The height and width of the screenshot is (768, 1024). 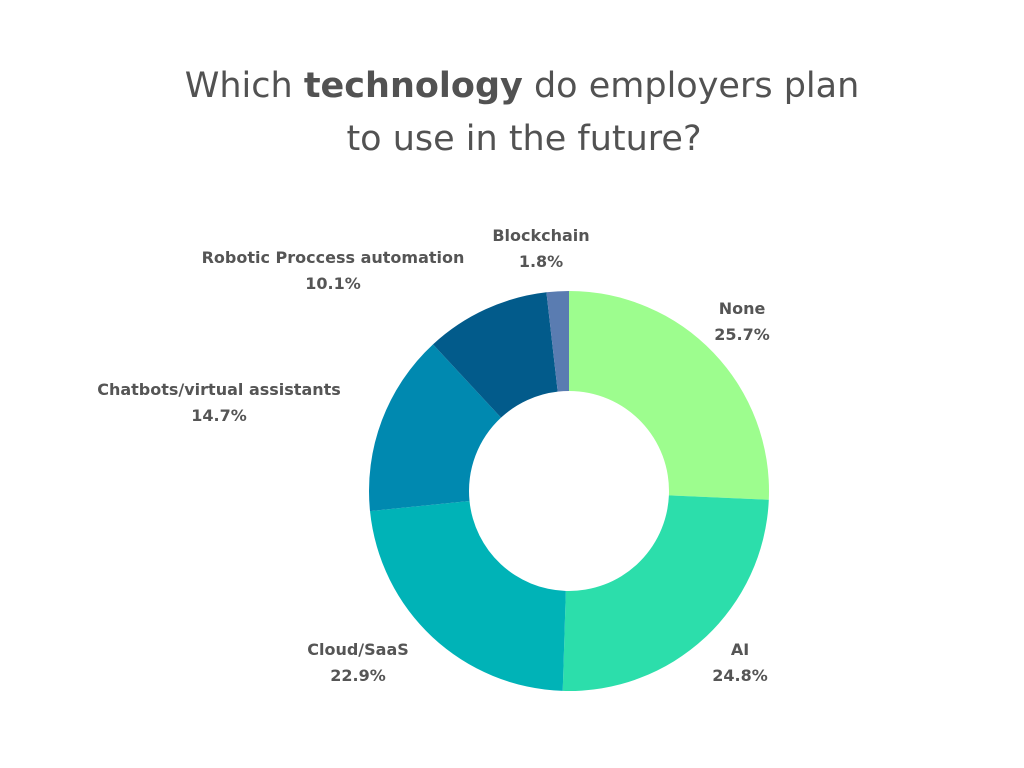 What do you see at coordinates (740, 649) in the screenshot?
I see `slice-label: AI` at bounding box center [740, 649].